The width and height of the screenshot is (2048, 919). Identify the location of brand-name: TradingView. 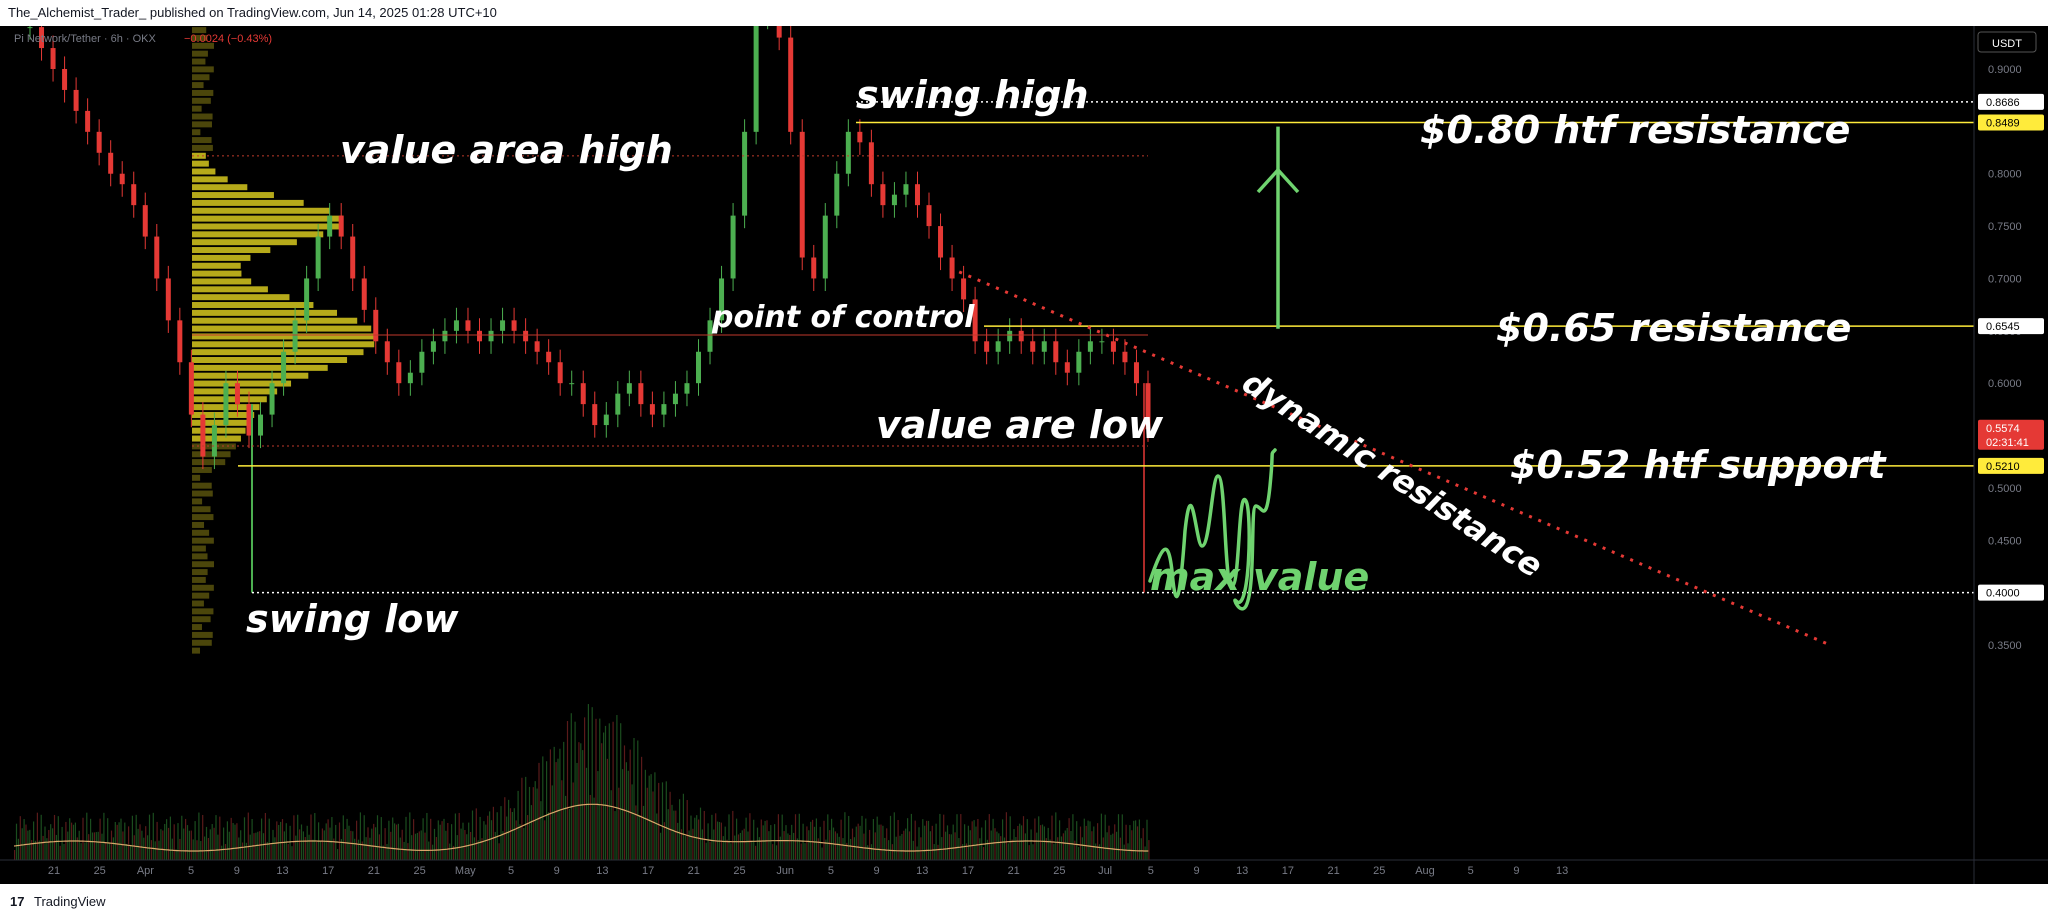
(70, 901).